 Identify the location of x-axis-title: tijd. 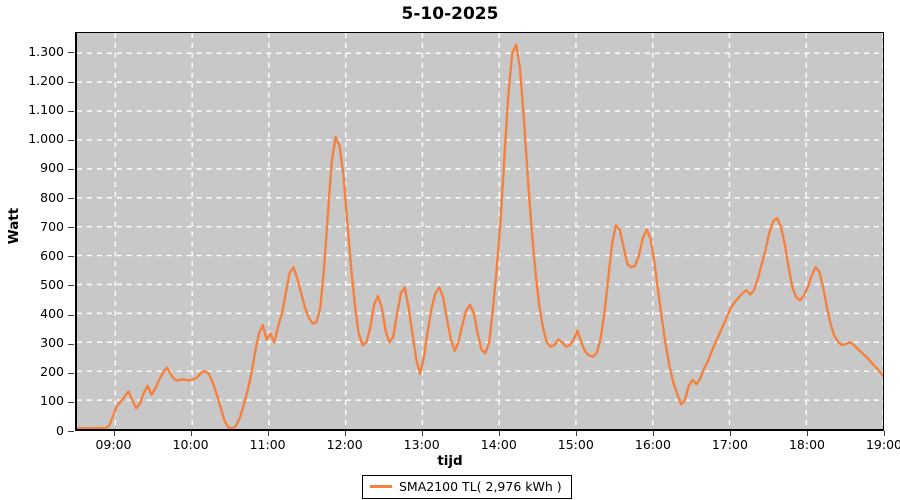
(450, 461).